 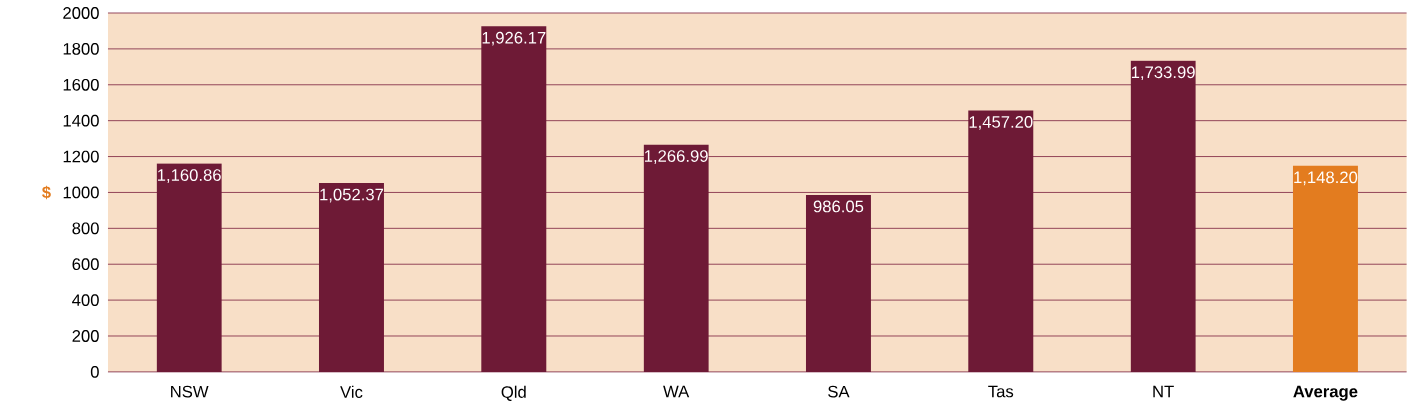 I want to click on x-tick-label: Tas, so click(x=1001, y=391).